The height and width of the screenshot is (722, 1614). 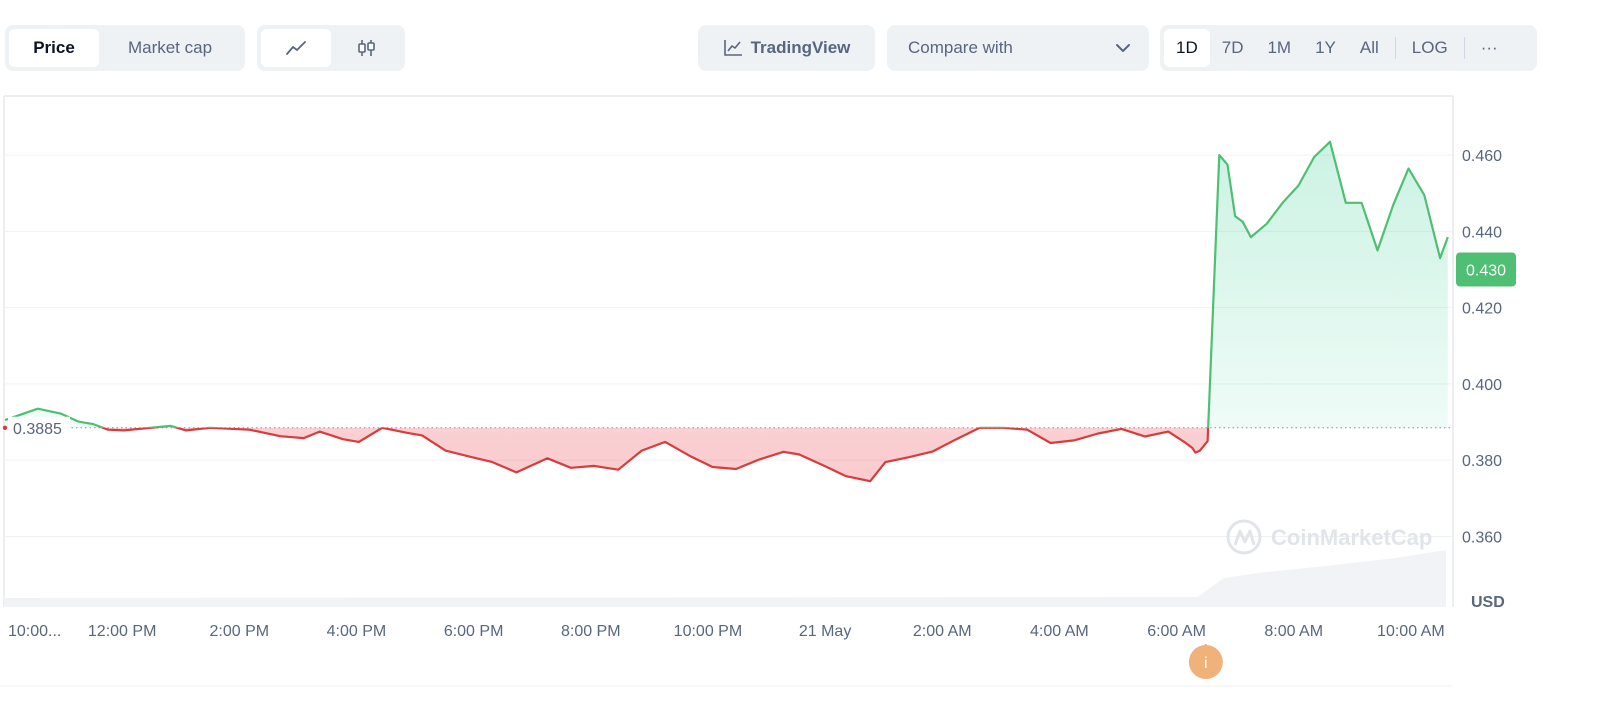 I want to click on event-marker-circle, so click(x=1205, y=662).